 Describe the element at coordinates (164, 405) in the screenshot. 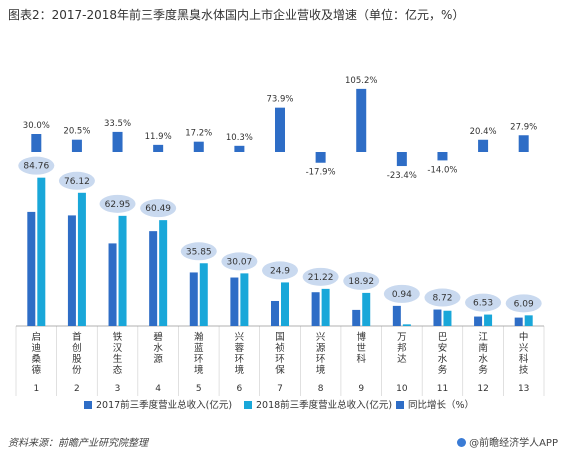

I see `legend-label: 2017前三季度营业总收入(亿元)` at that location.